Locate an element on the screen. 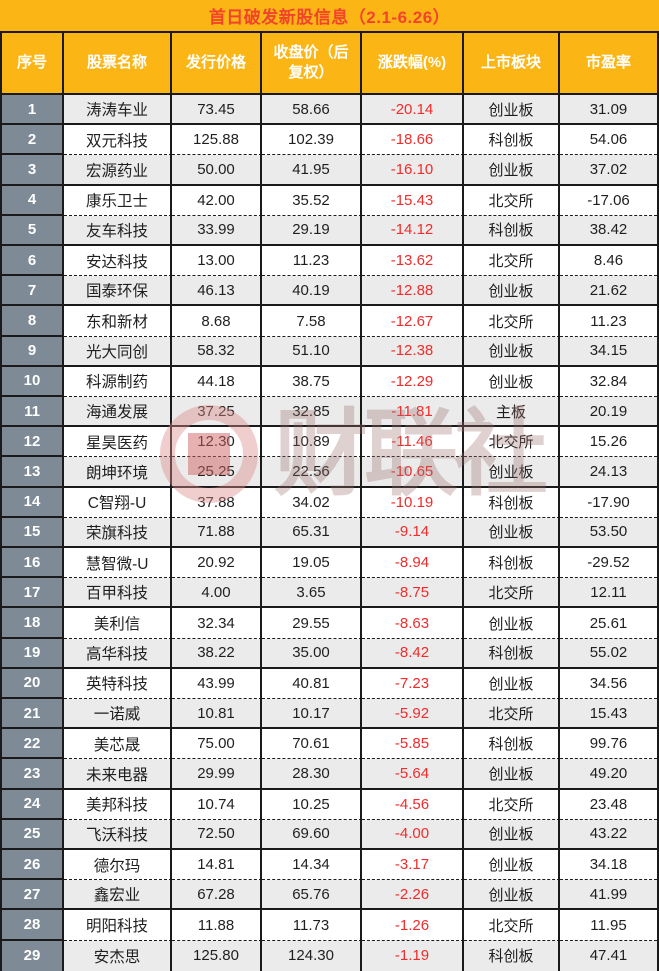 The width and height of the screenshot is (659, 971). issue-price-cell: 13.00 is located at coordinates (217, 261).